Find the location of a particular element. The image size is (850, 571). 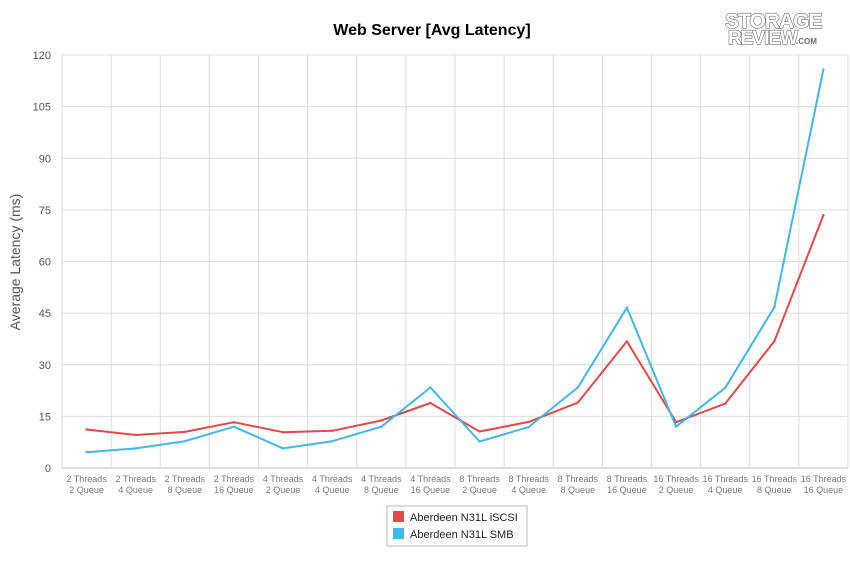

x-tick-label-11: 8 Threads 16 Queue is located at coordinates (627, 484).